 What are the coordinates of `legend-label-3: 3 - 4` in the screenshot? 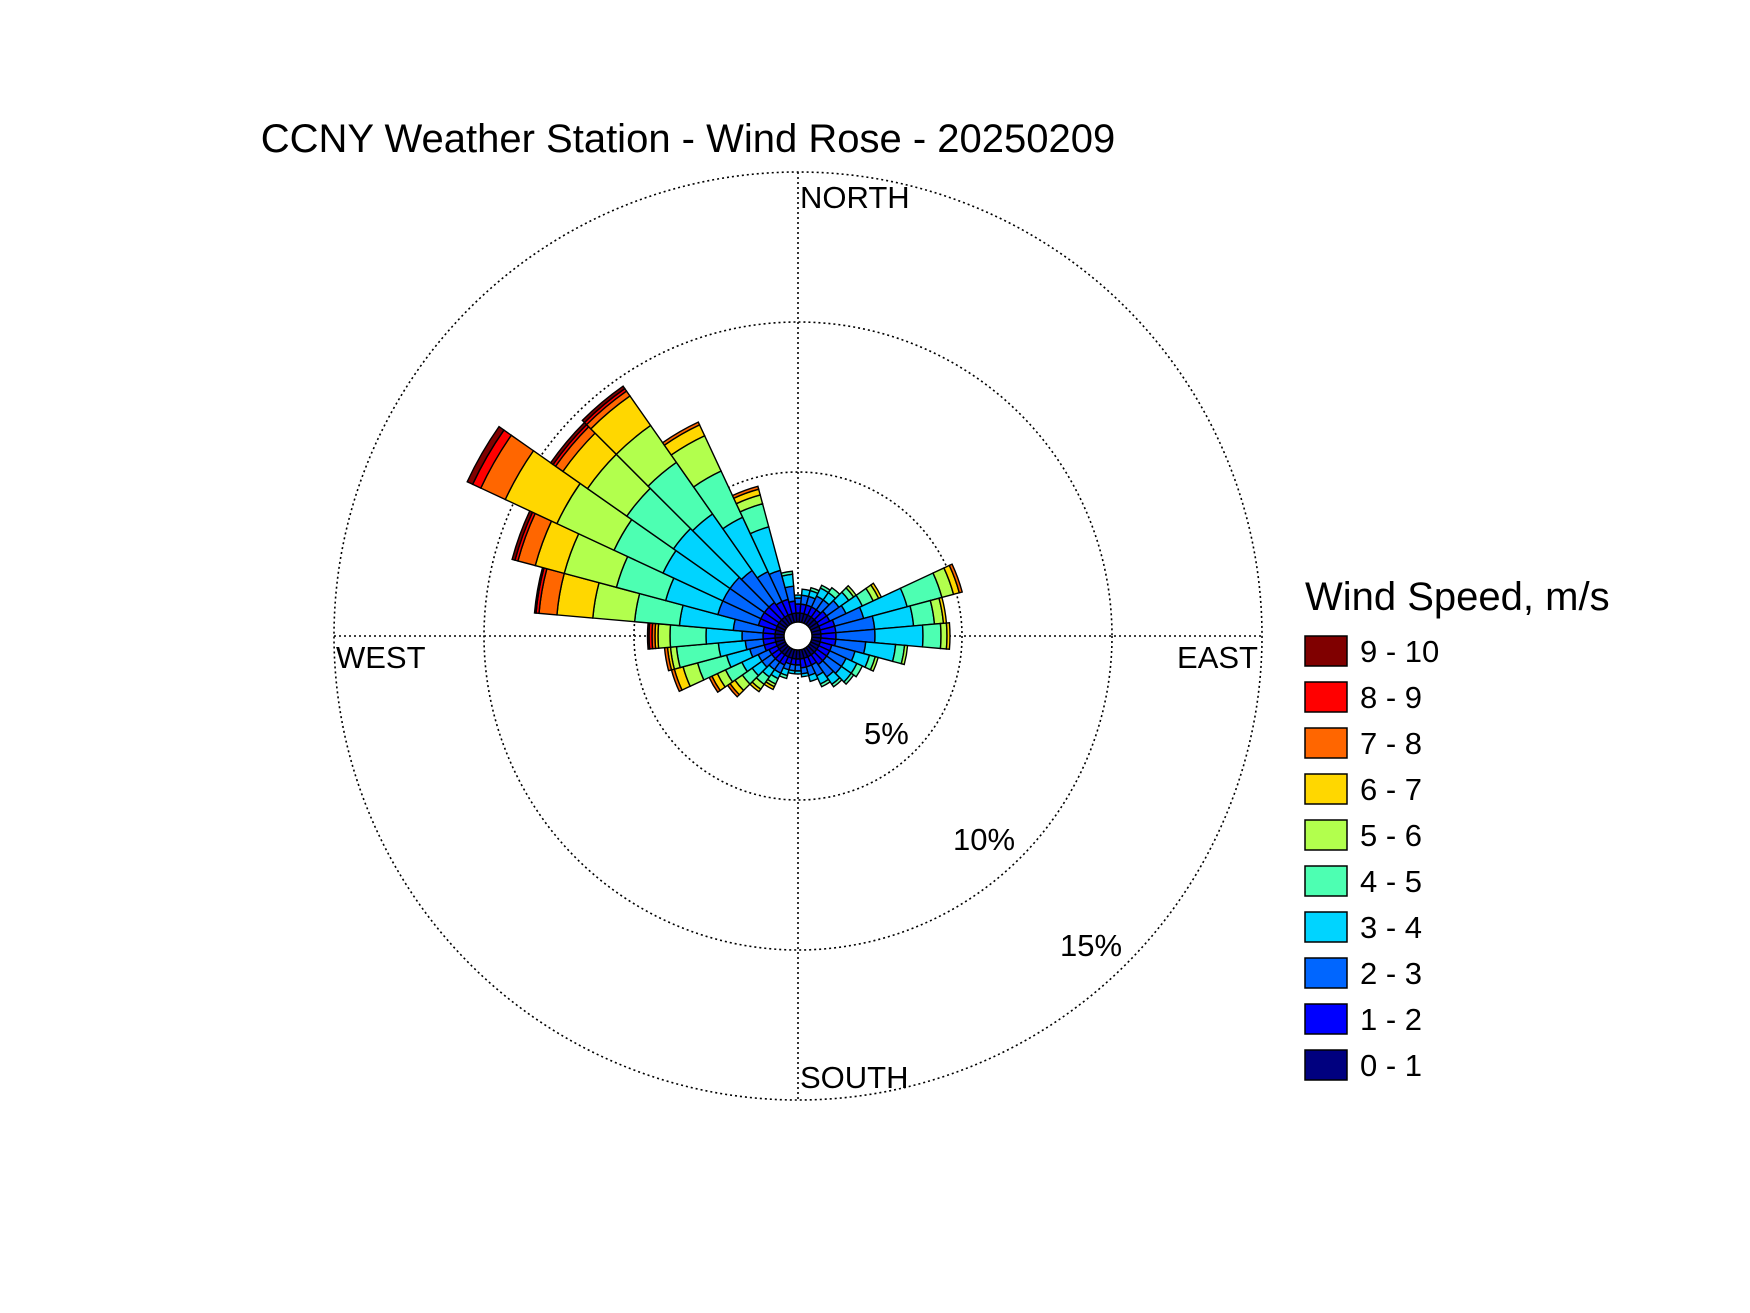 It's located at (1391, 927).